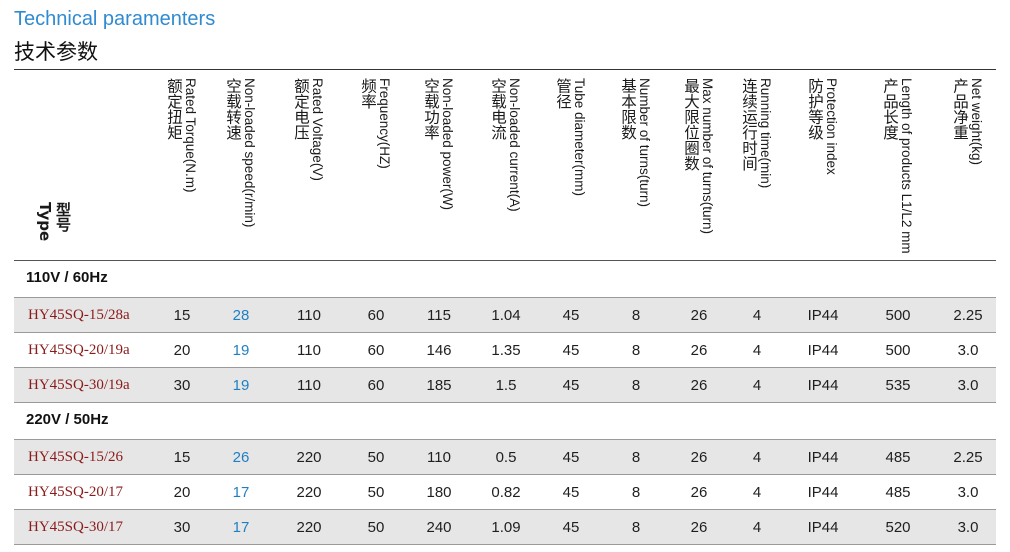  What do you see at coordinates (707, 156) in the screenshot?
I see `column-header-label-en: Max number of turns(turn)` at bounding box center [707, 156].